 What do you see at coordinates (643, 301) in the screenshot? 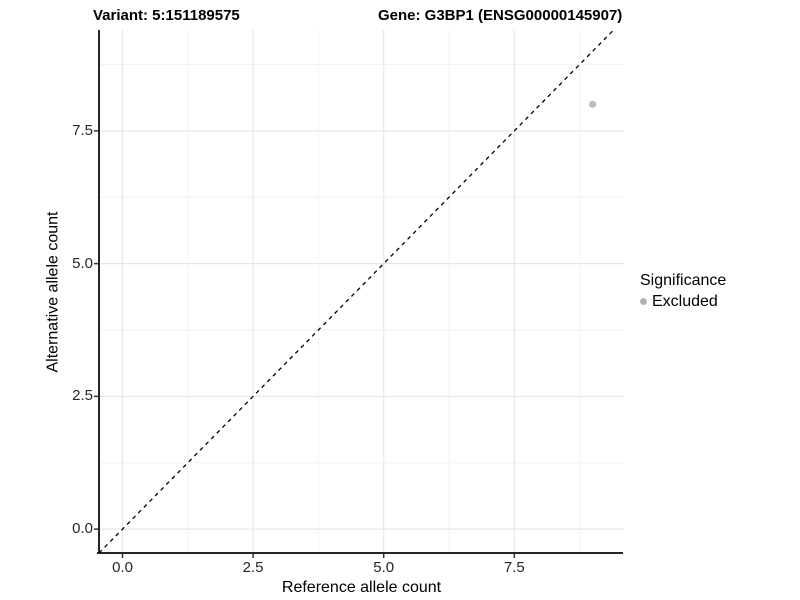
I see `legend-point-icon` at bounding box center [643, 301].